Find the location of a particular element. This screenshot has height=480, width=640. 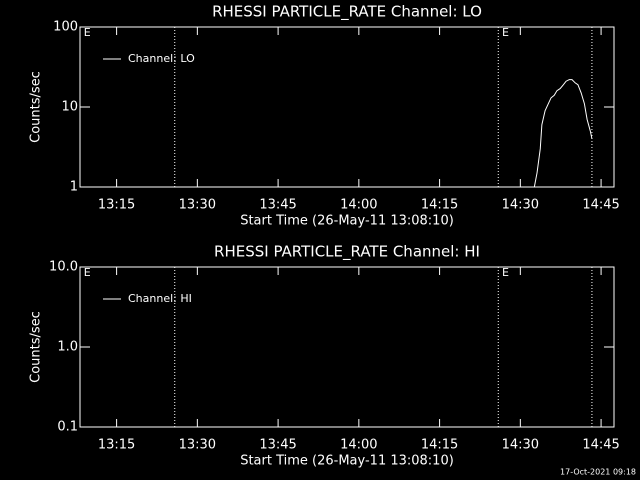

chart-title: RHESSI PARTICLE_RATE Channel: HI is located at coordinates (347, 252).